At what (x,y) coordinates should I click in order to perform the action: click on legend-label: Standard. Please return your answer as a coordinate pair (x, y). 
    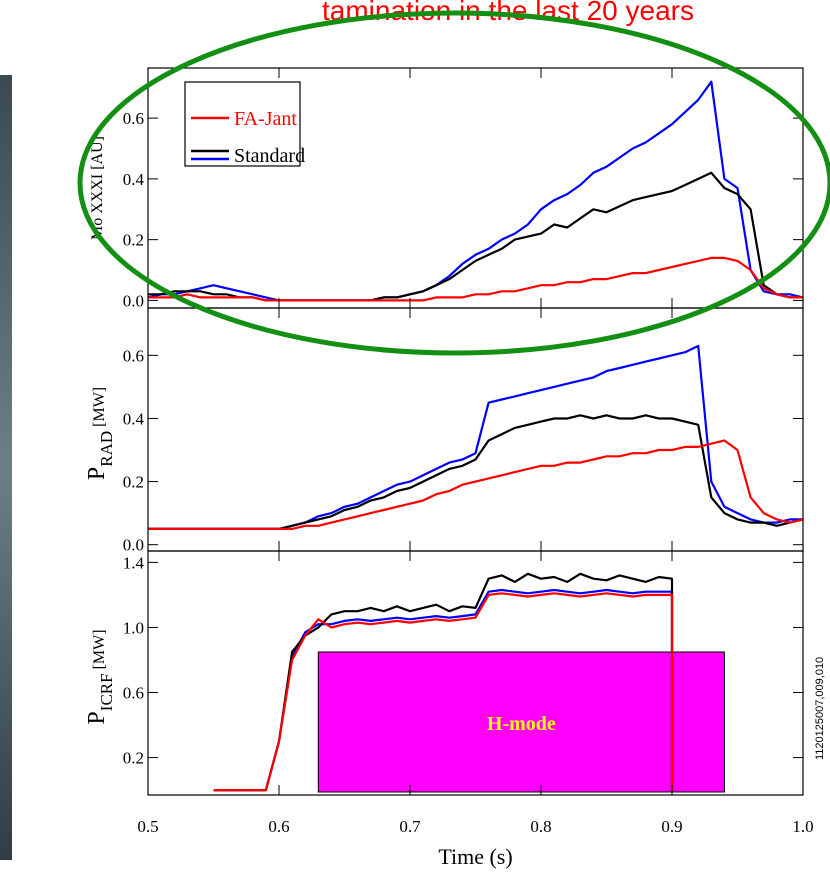
    Looking at the image, I should click on (269, 156).